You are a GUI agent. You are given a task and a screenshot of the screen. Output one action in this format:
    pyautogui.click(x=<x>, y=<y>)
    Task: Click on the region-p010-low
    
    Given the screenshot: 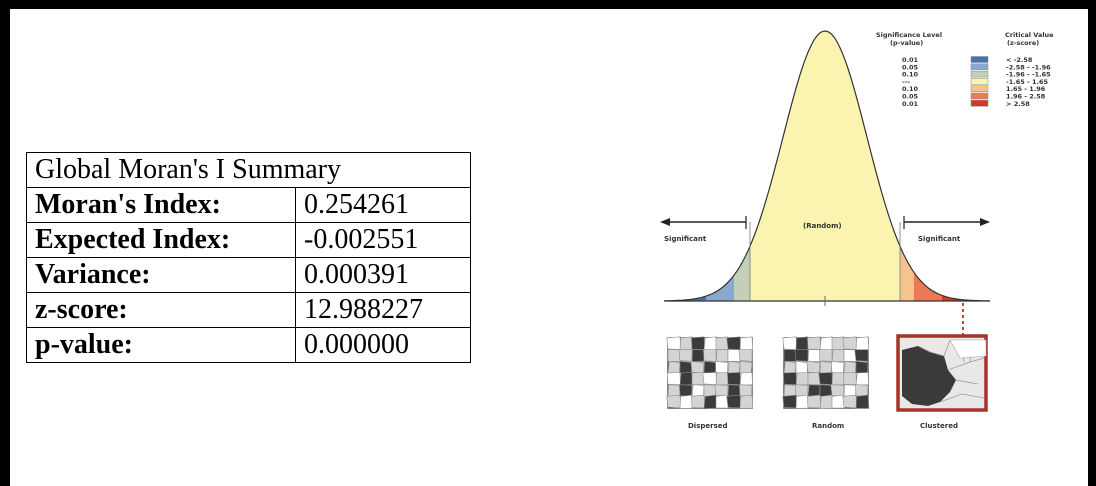 What is the action you would take?
    pyautogui.click(x=742, y=166)
    